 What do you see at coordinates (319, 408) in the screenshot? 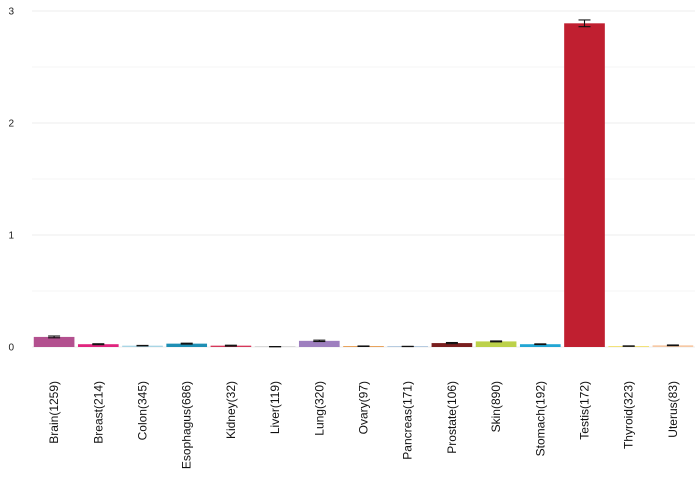
I see `x-category-label: Lung(320)` at bounding box center [319, 408].